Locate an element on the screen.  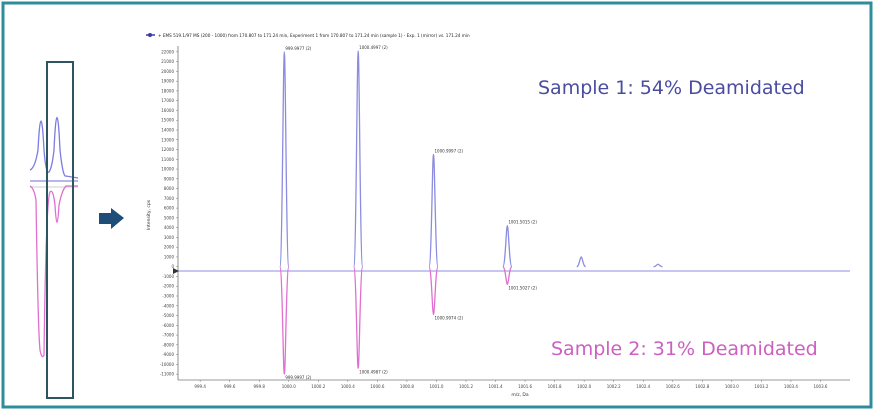
y-tick-label: 20000 is located at coordinates (167, 71).